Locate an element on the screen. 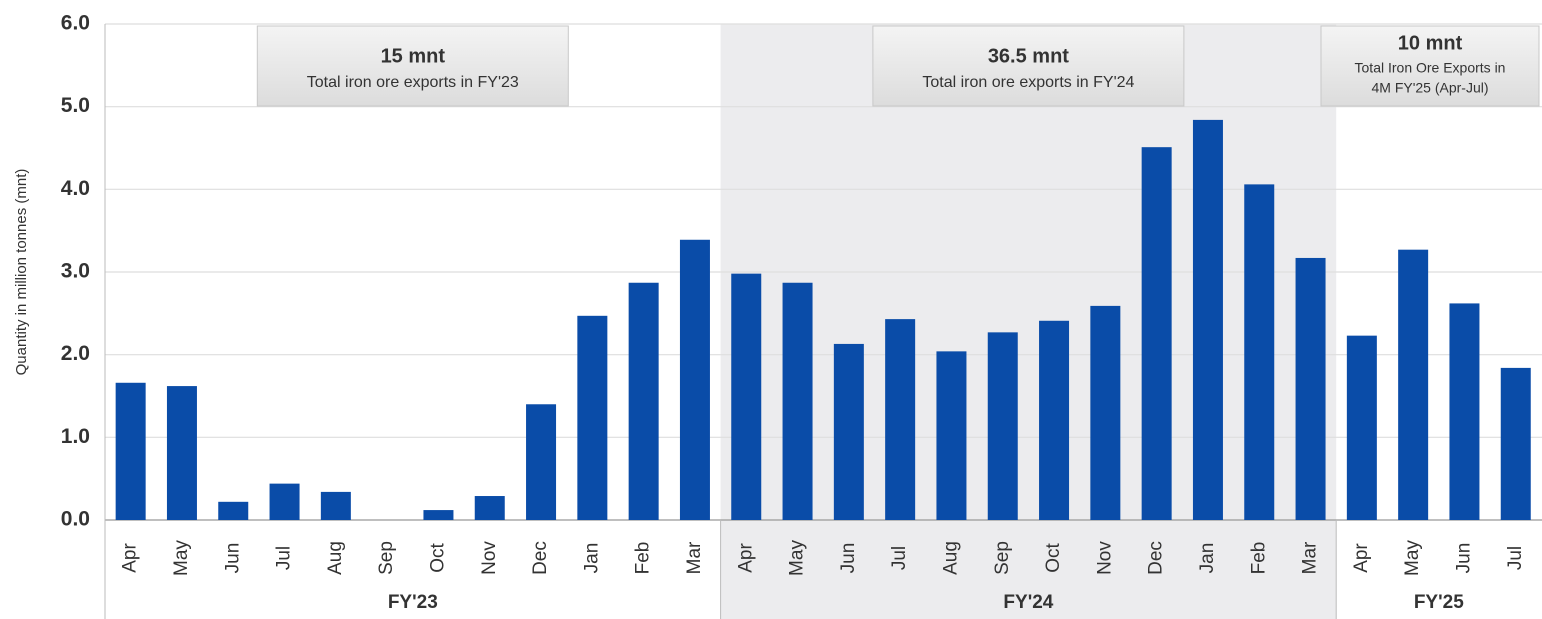 The width and height of the screenshot is (1542, 619). note-text: 4M FY'25 (Apr-Jul) is located at coordinates (1429, 88).